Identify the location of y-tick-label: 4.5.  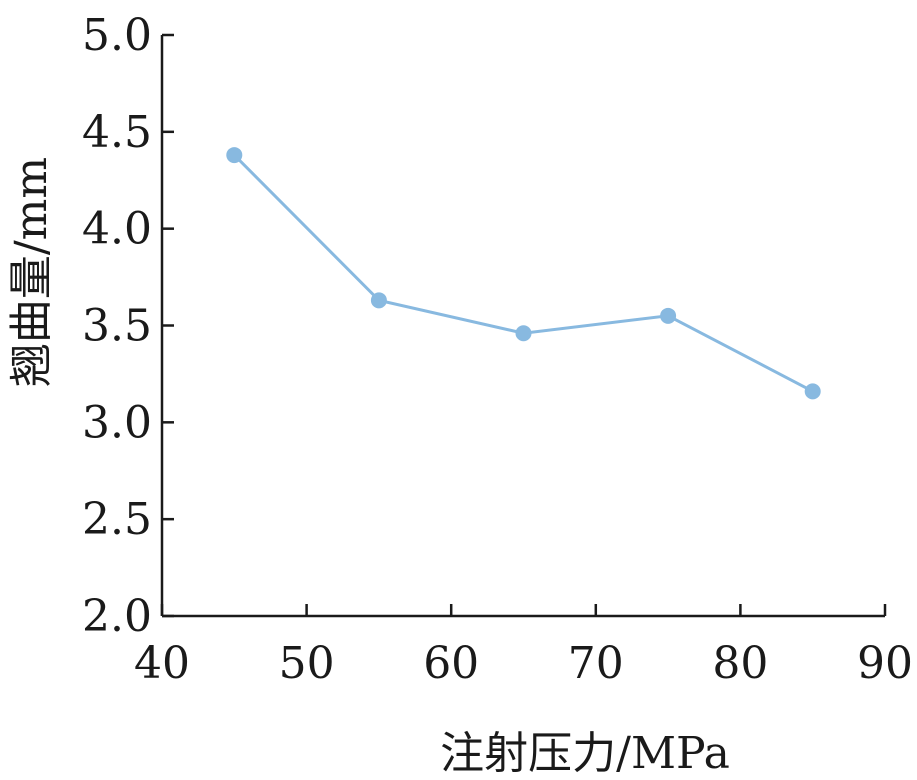
(117, 132).